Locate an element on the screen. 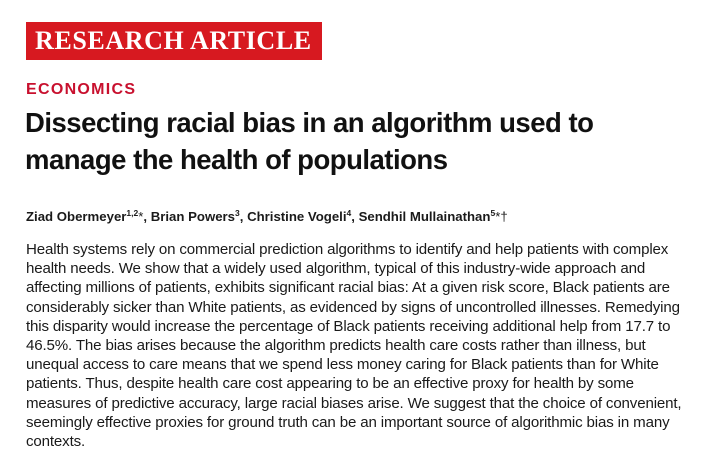  author-affiliation: 5 is located at coordinates (493, 213).